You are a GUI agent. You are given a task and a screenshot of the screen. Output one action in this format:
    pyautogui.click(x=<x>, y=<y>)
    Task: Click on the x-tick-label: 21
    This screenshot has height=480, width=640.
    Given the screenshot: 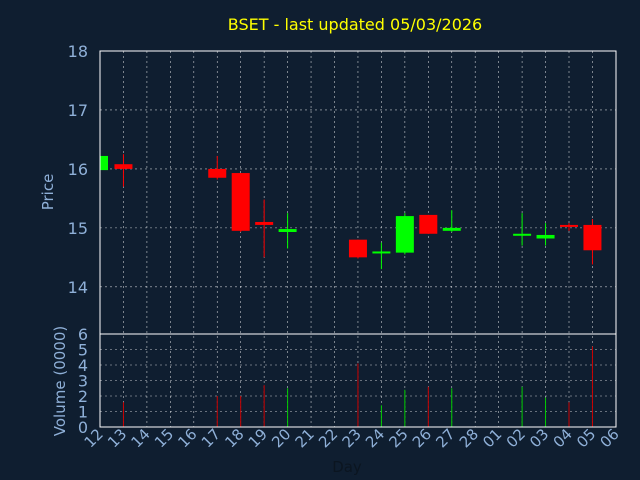 What is the action you would take?
    pyautogui.click(x=305, y=438)
    